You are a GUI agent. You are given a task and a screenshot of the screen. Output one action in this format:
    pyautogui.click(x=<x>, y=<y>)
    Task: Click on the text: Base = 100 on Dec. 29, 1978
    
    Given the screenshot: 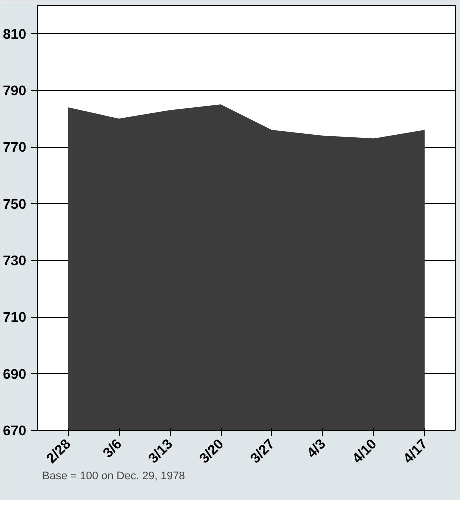 What is the action you would take?
    pyautogui.click(x=114, y=476)
    